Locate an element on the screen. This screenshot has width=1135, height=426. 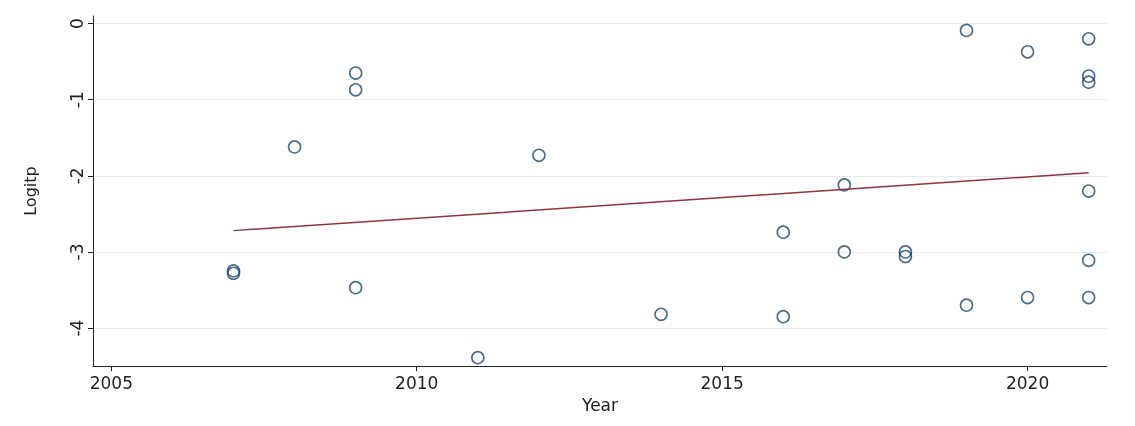
x-axis-title: Year is located at coordinates (599, 404).